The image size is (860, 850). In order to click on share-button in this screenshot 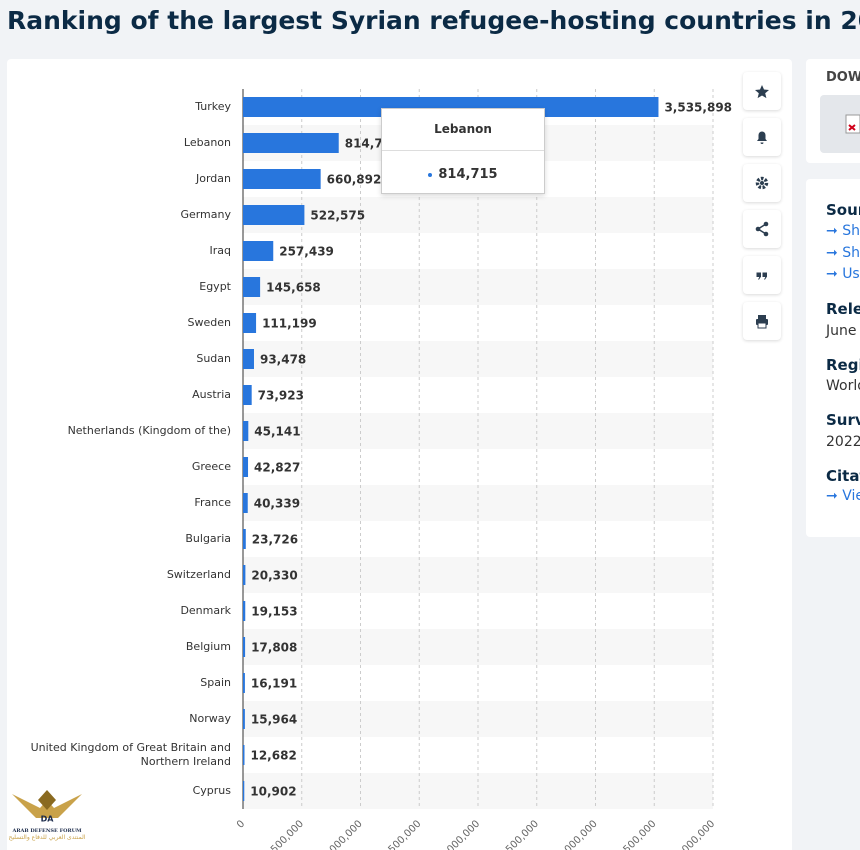, I will do `click(762, 229)`.